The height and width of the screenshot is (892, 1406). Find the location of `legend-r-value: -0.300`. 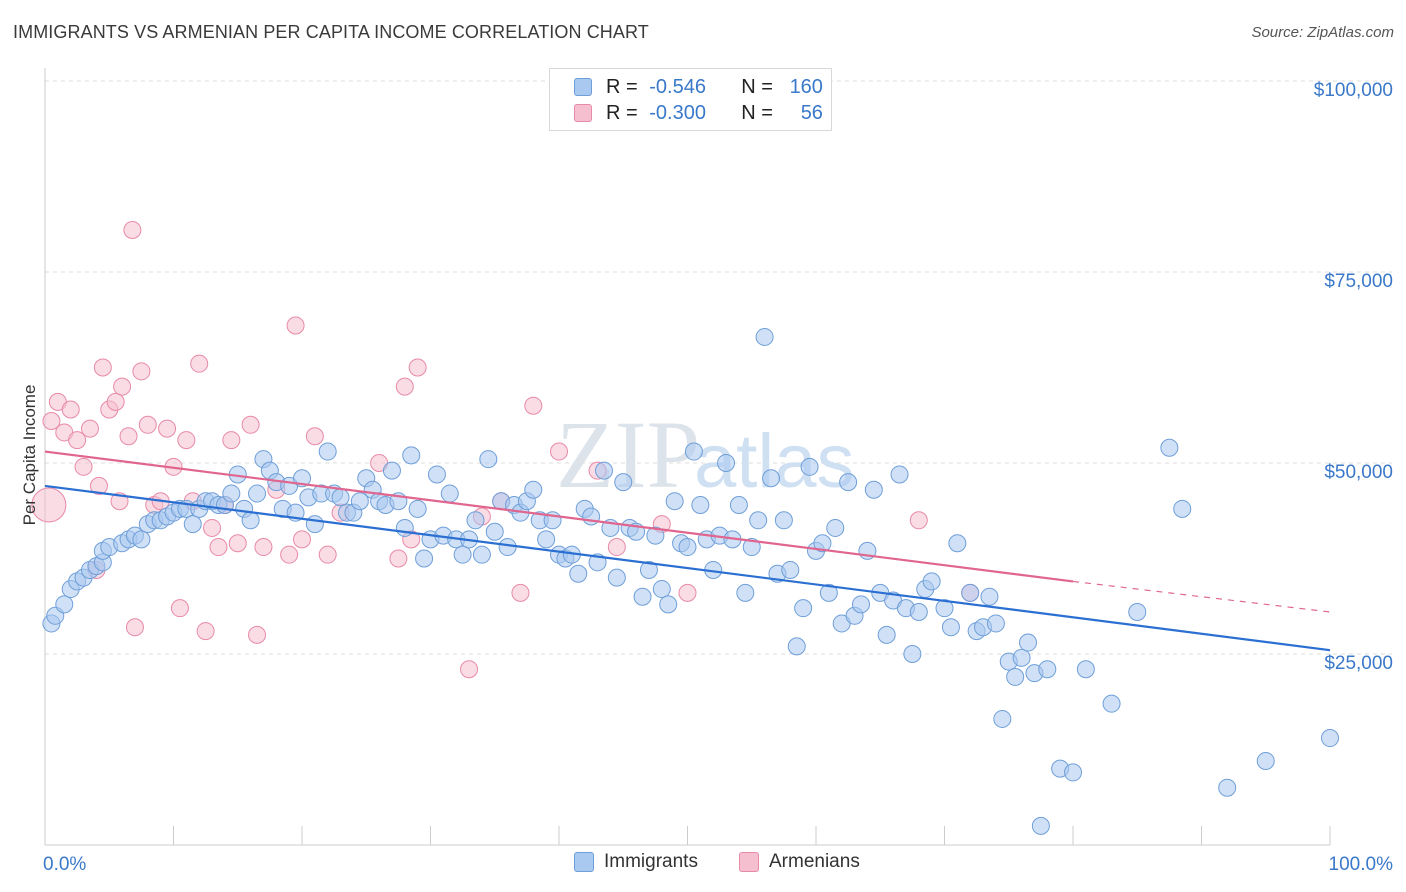

legend-r-value: -0.300 is located at coordinates (677, 112).